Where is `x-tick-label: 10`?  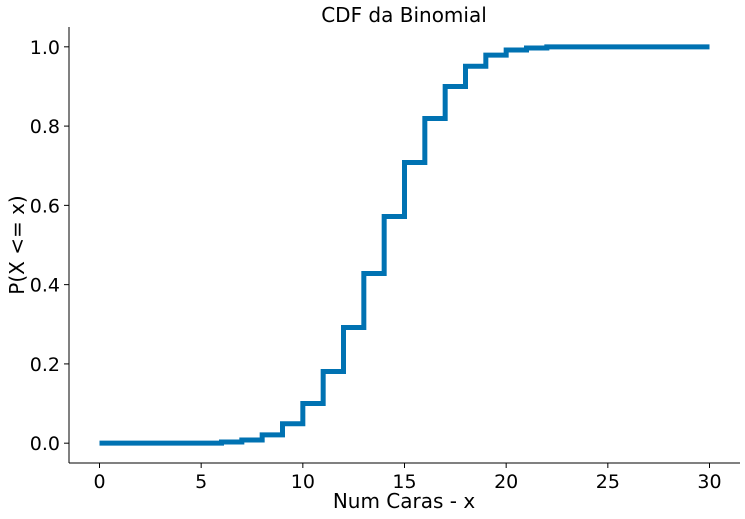
x-tick-label: 10 is located at coordinates (303, 482).